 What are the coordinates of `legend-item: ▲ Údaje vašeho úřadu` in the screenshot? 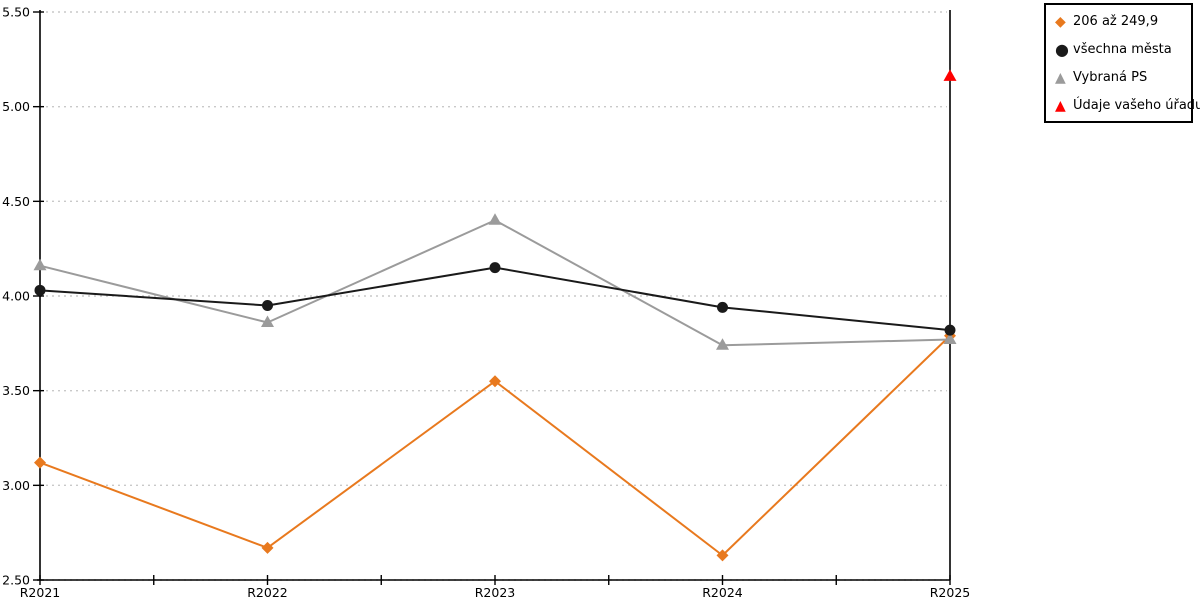 It's located at (1127, 105).